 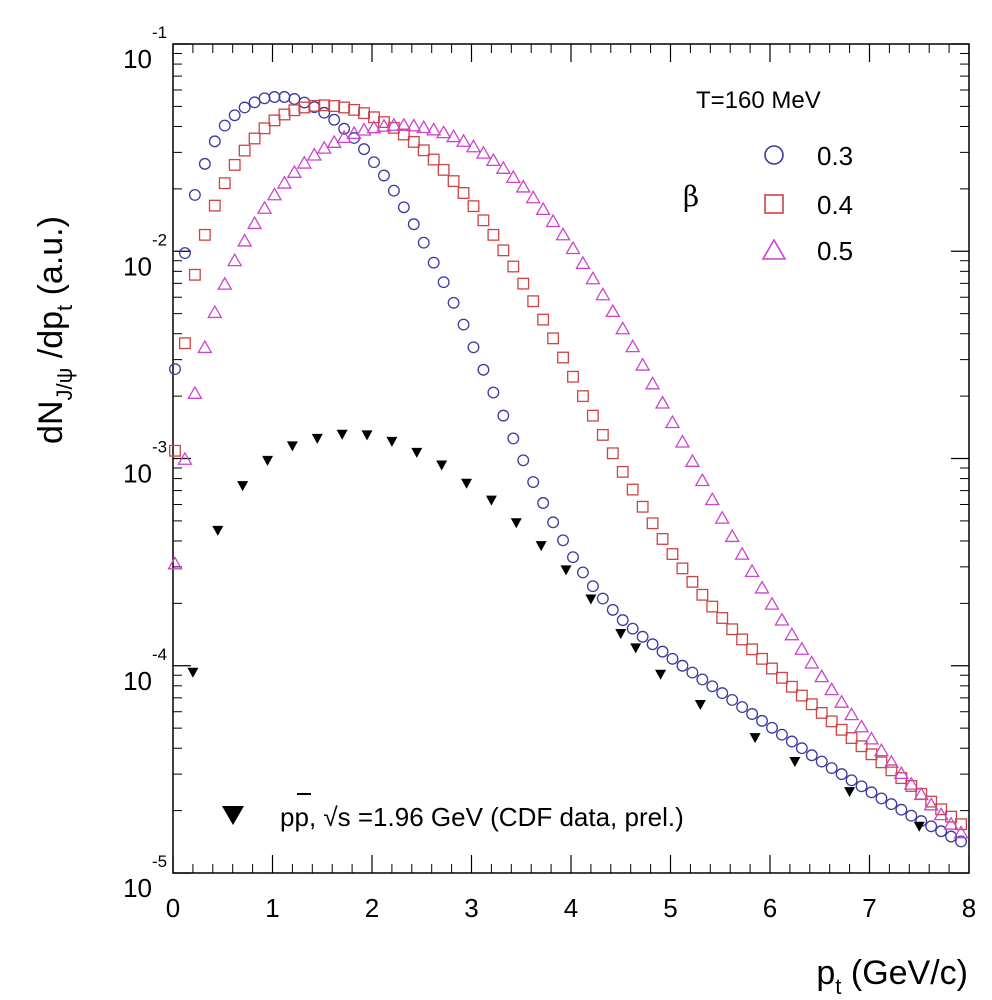 I want to click on legend-entry: 0.4, so click(x=808, y=205).